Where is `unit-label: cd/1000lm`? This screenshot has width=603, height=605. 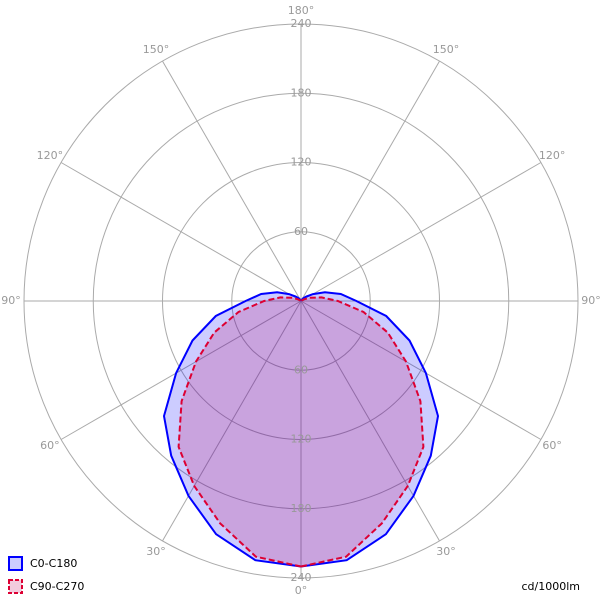
unit-label: cd/1000lm is located at coordinates (550, 586).